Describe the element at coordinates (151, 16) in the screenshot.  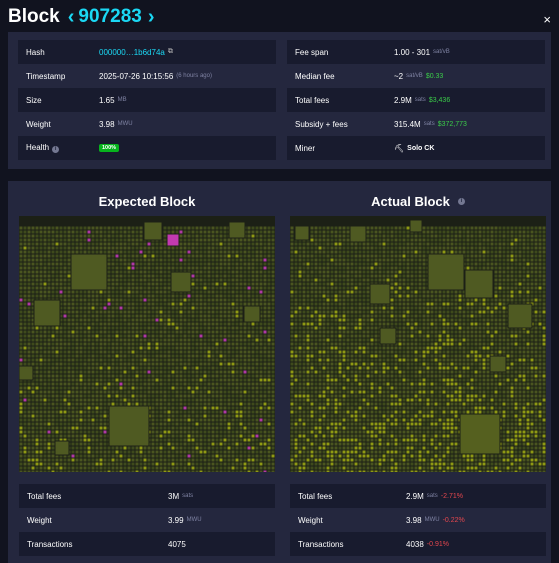
I see `chevron-right-icon: ›` at that location.